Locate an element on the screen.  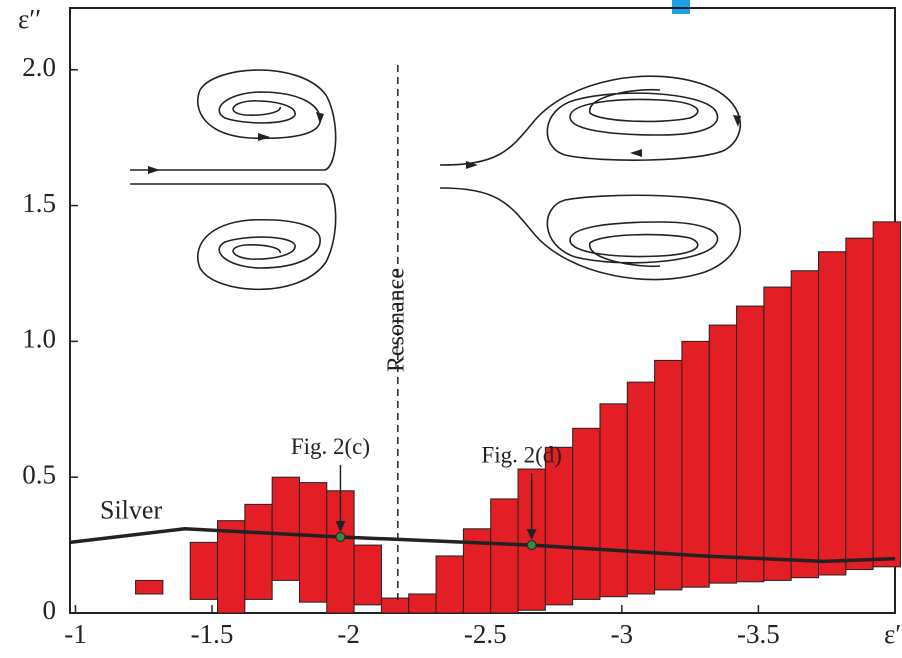
x-tick-label: -1 is located at coordinates (75, 634).